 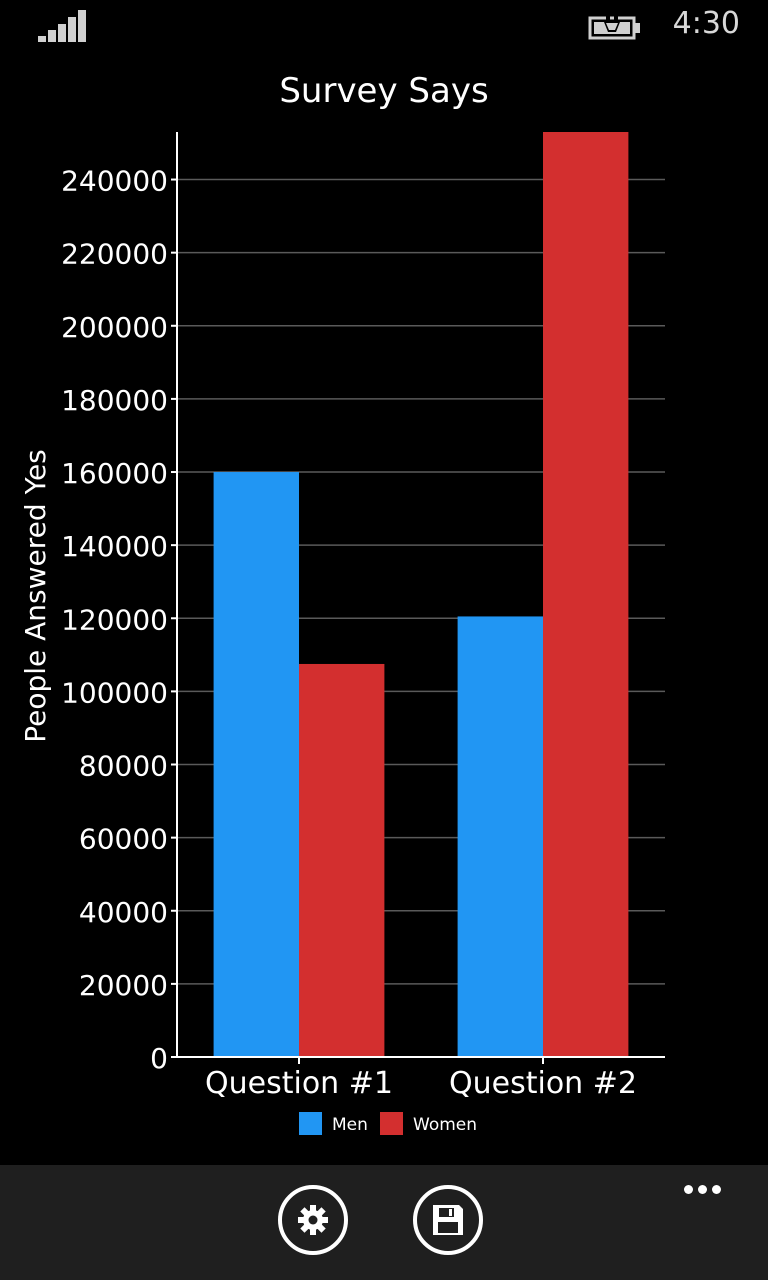 I want to click on clock: 4:30, so click(x=706, y=23).